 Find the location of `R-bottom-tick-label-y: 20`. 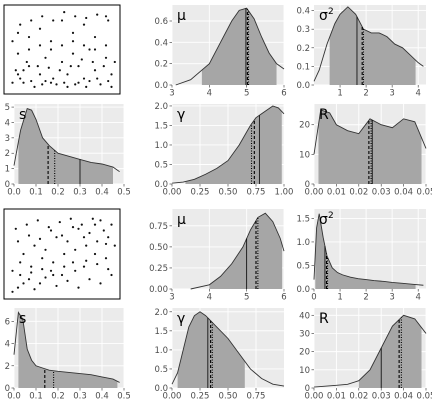

R-bottom-tick-label-y: 20 is located at coordinates (304, 353).